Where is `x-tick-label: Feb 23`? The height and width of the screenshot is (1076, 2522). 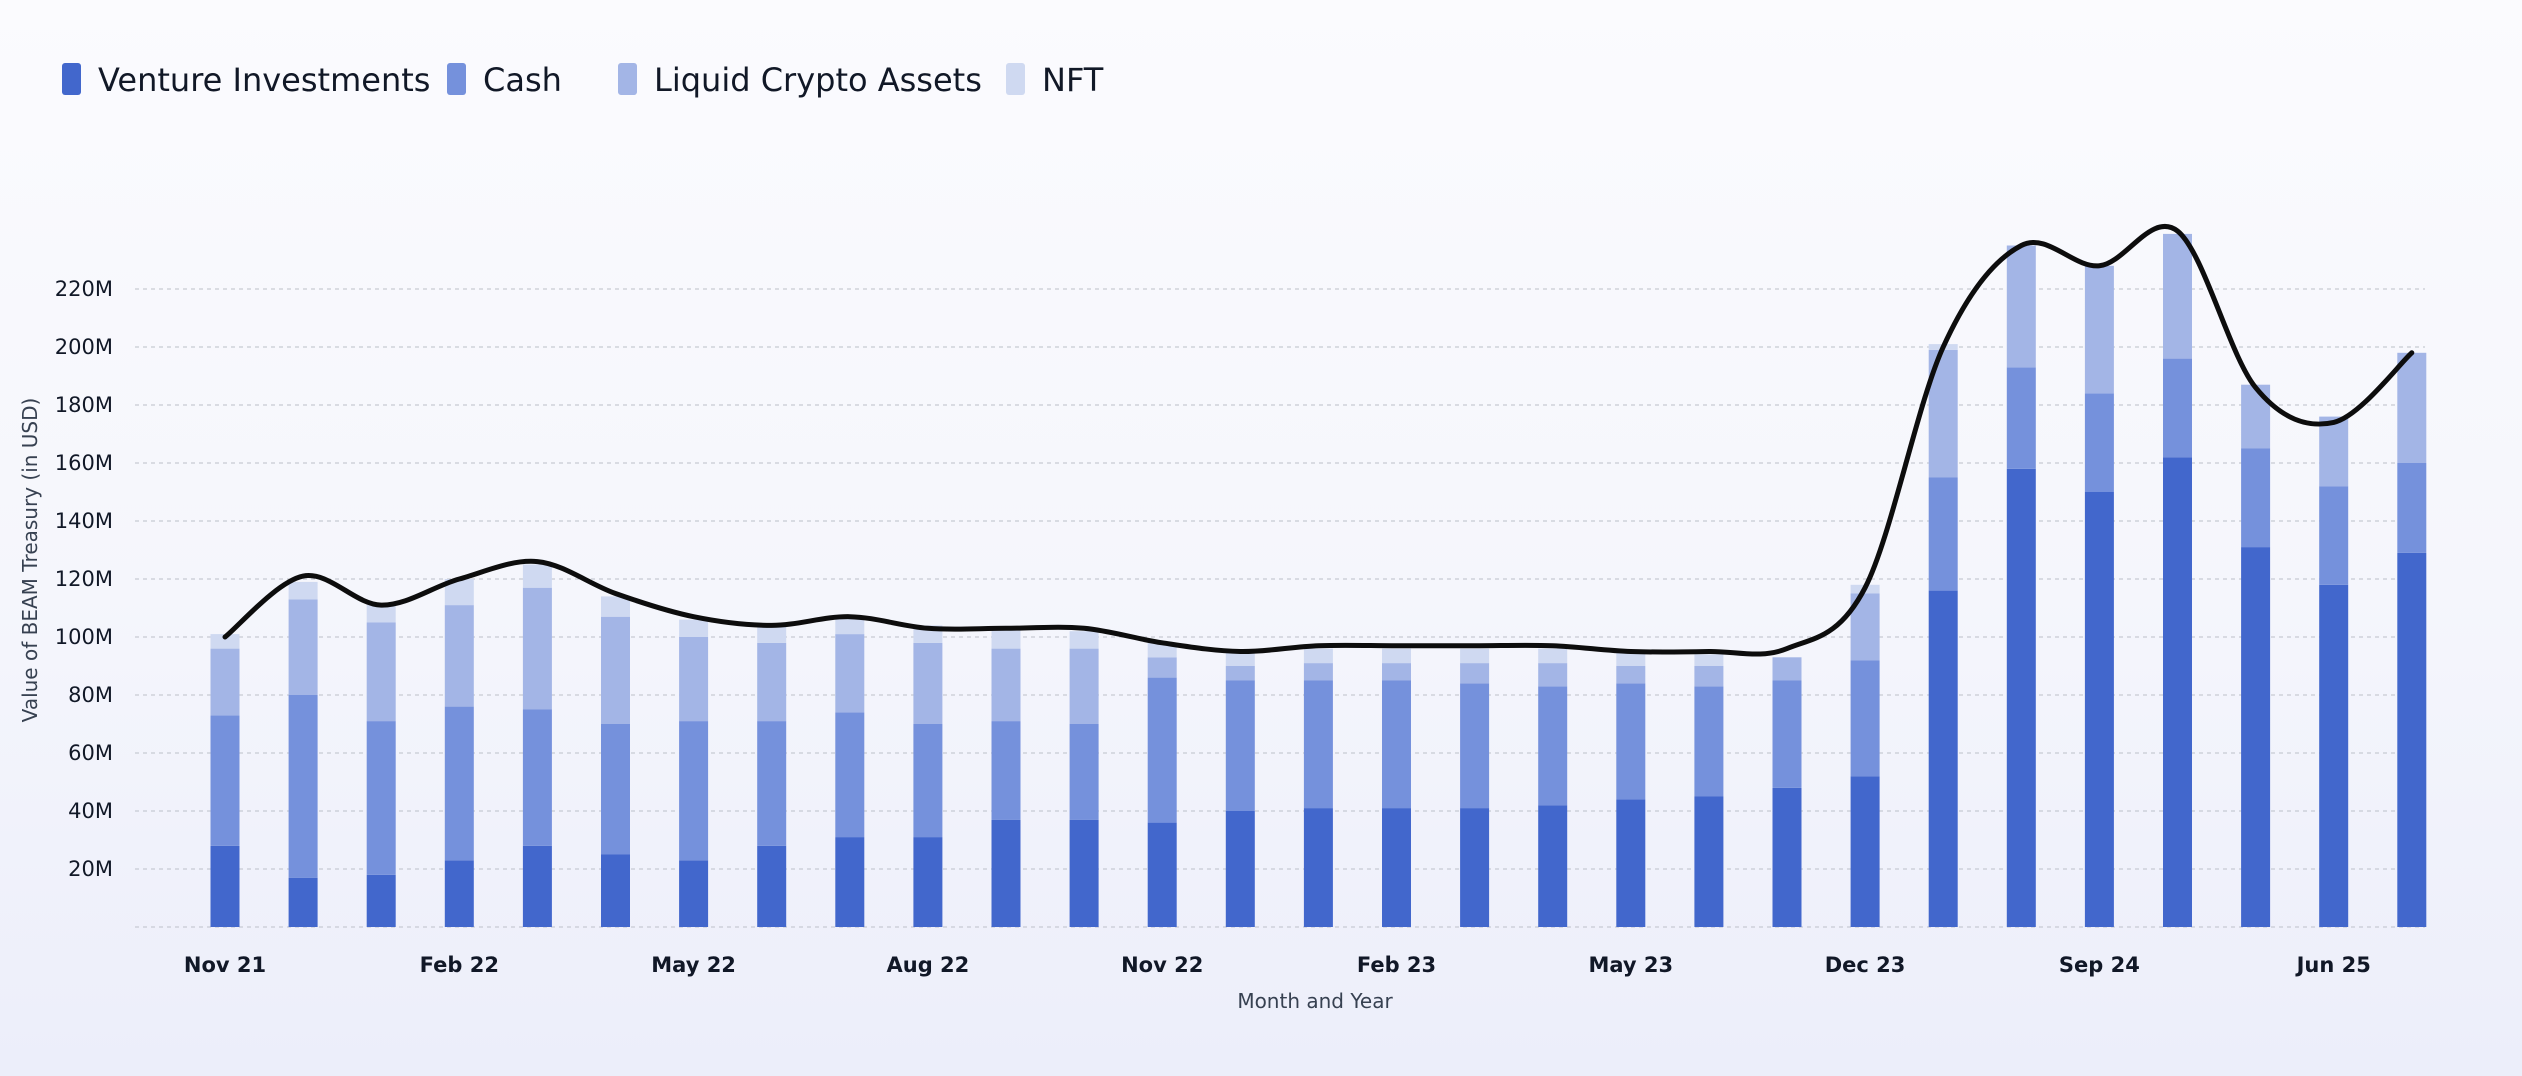 x-tick-label: Feb 23 is located at coordinates (1396, 965).